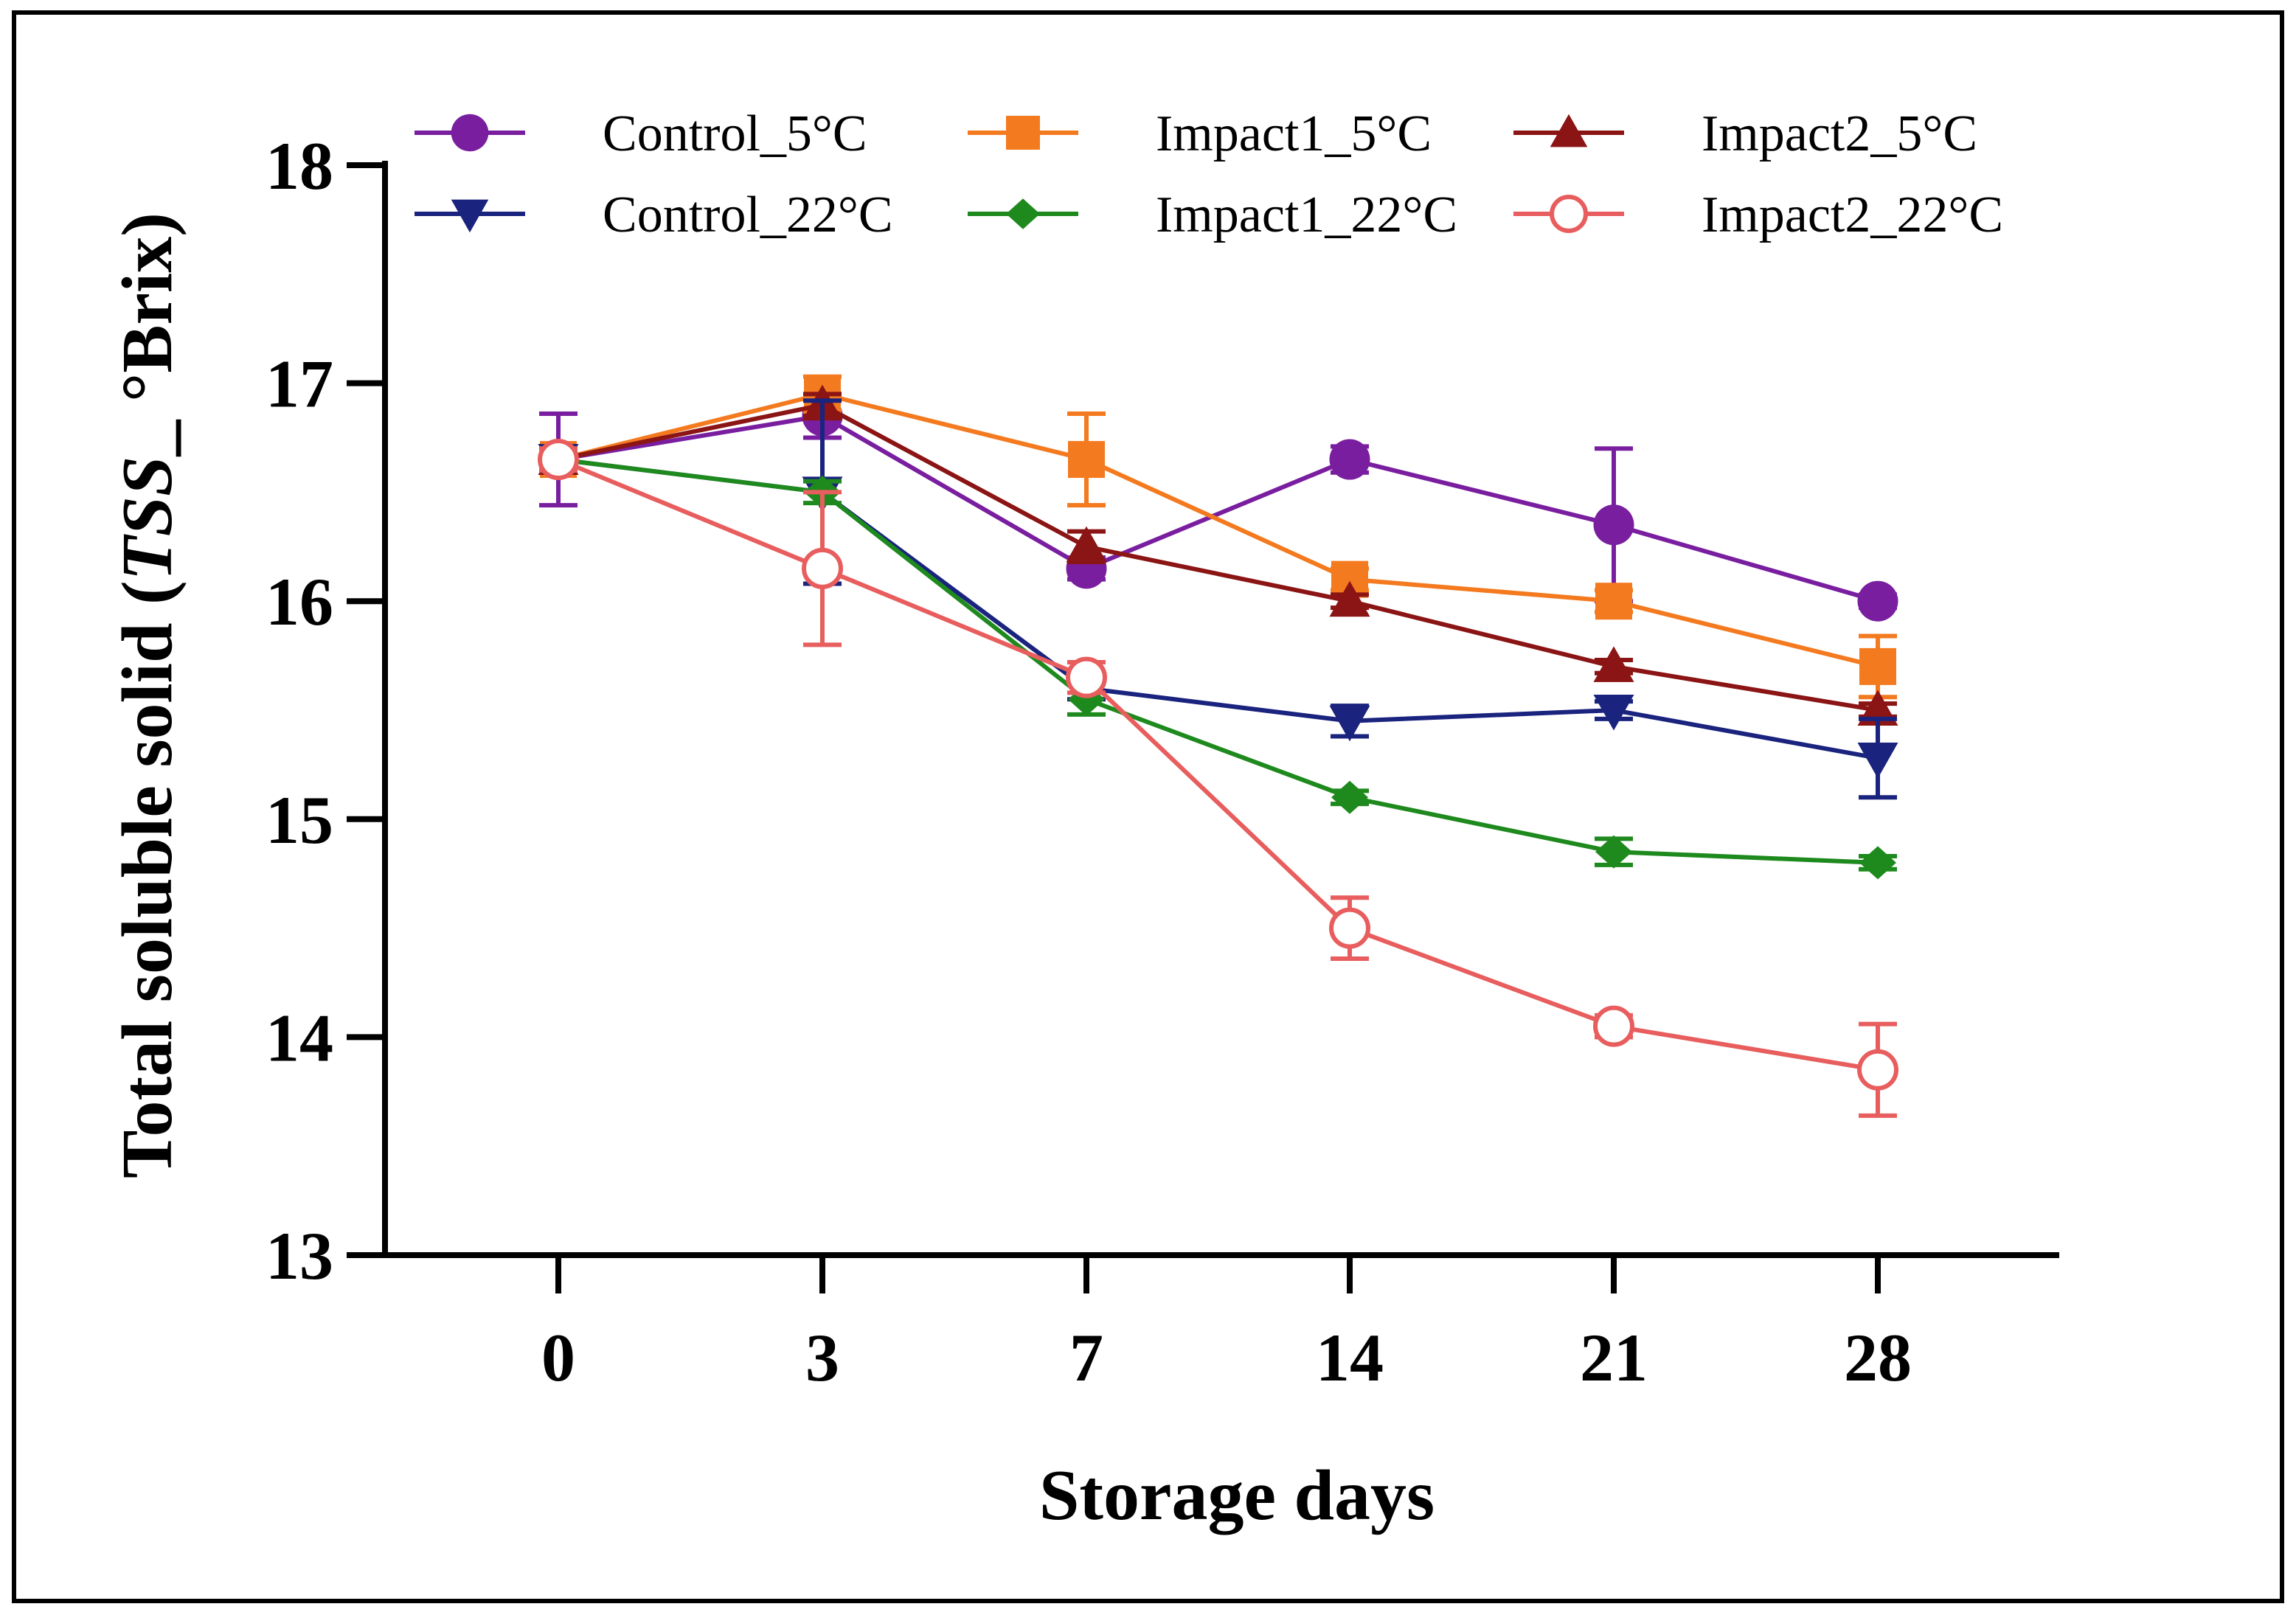 This screenshot has height=1615, width=2296. What do you see at coordinates (1614, 1357) in the screenshot?
I see `x-tick-label: 21` at bounding box center [1614, 1357].